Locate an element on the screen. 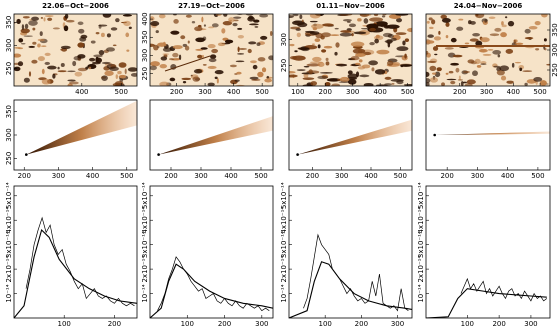 The width and height of the screenshot is (558, 336). y-tick-label: 4x10⁻¹⁴ is located at coordinates (421, 220).